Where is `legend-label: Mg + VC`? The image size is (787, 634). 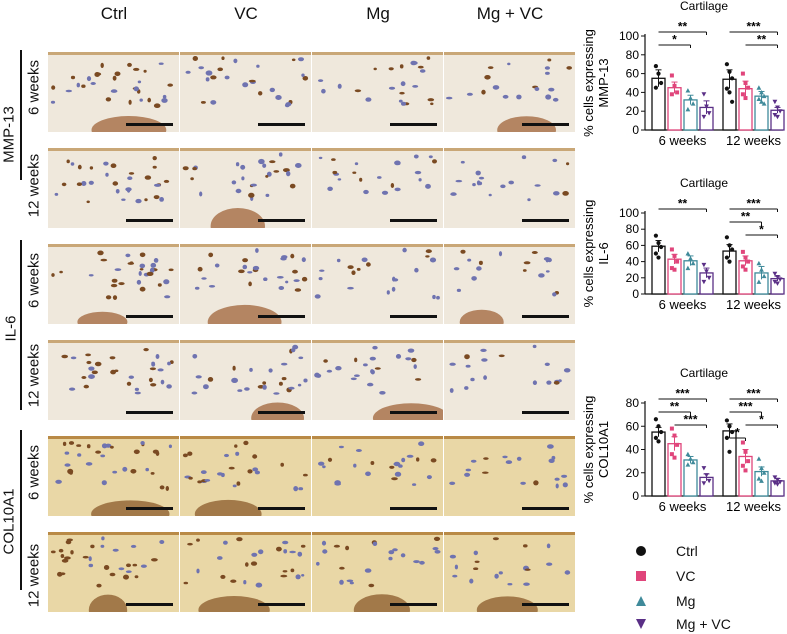 legend-label: Mg + VC is located at coordinates (703, 624).